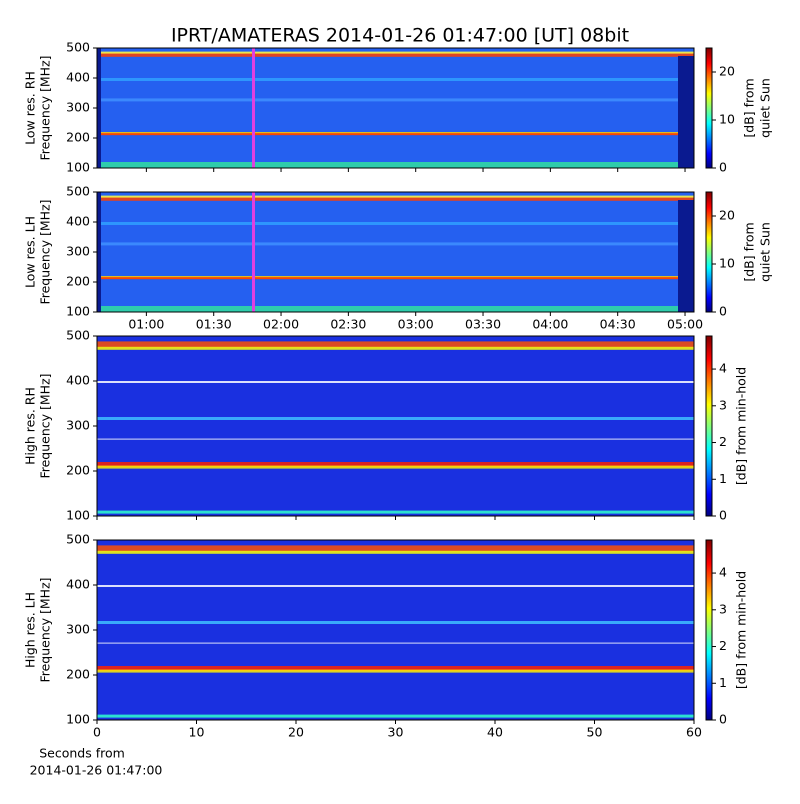 The width and height of the screenshot is (800, 804). What do you see at coordinates (749, 251) in the screenshot?
I see `colorbar-label: [dB] from` at bounding box center [749, 251].